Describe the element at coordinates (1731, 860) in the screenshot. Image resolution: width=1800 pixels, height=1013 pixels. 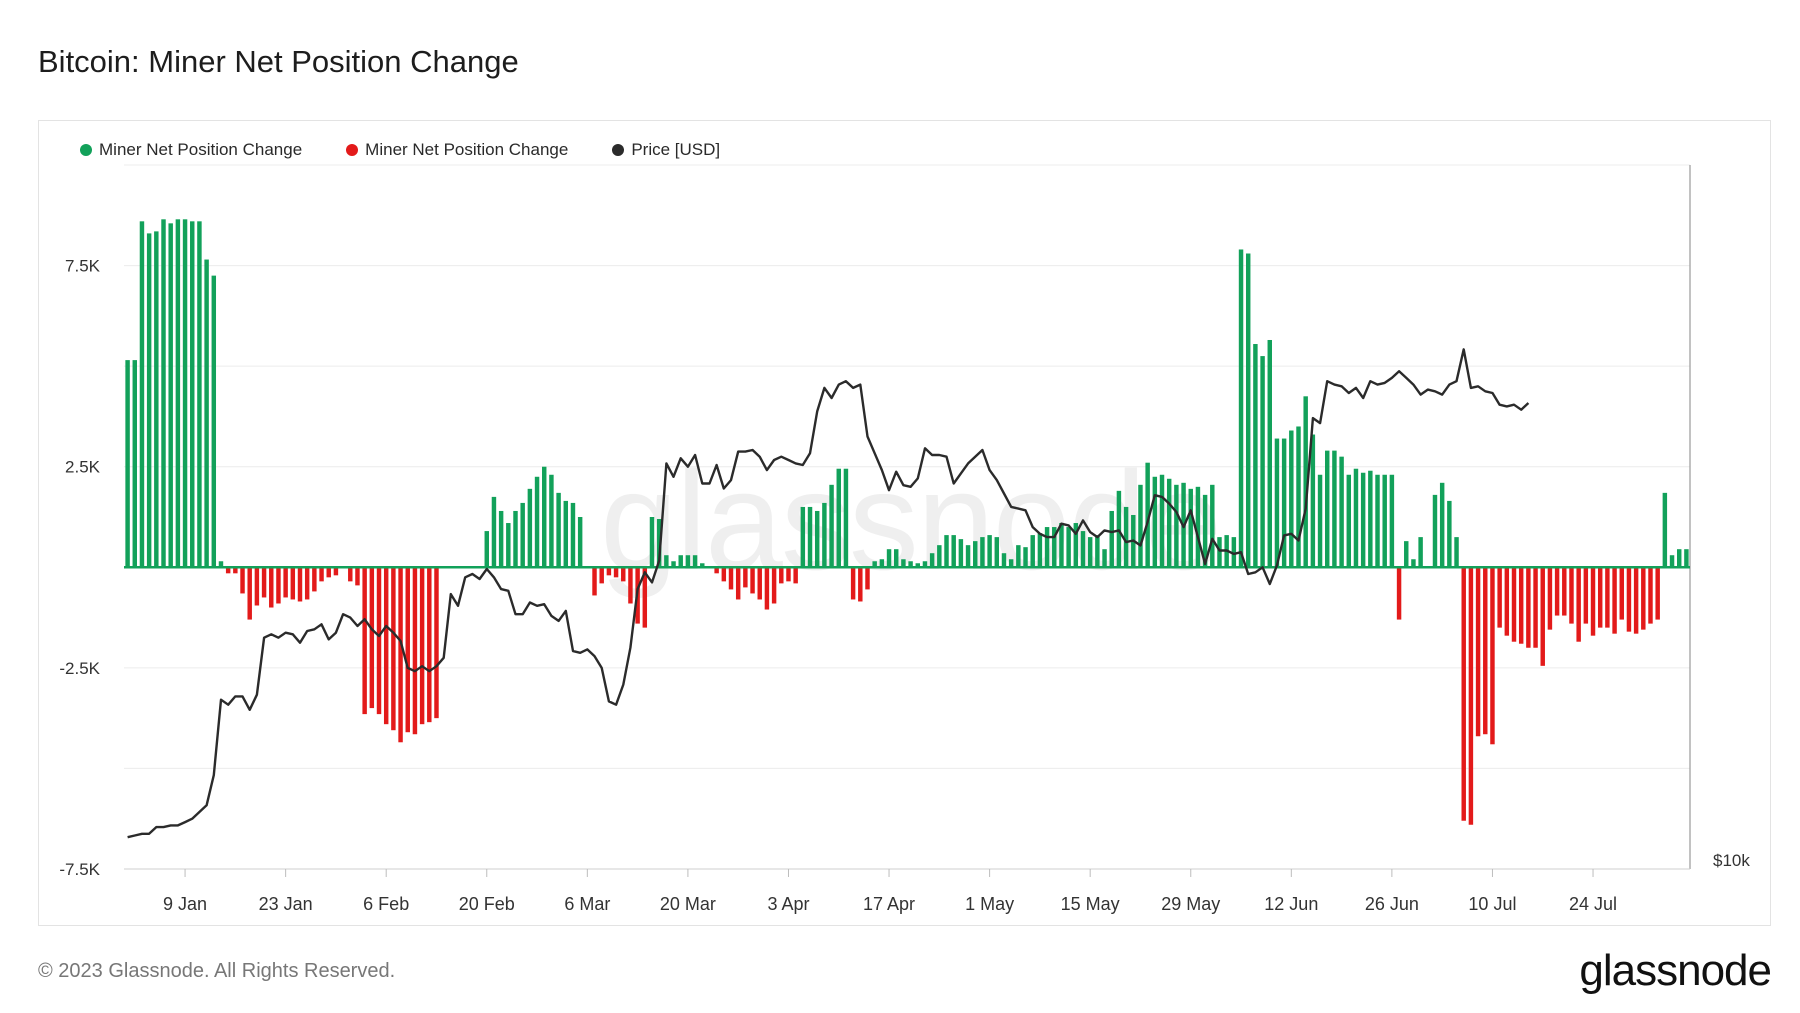
I see `price-axis-label: $10k` at that location.